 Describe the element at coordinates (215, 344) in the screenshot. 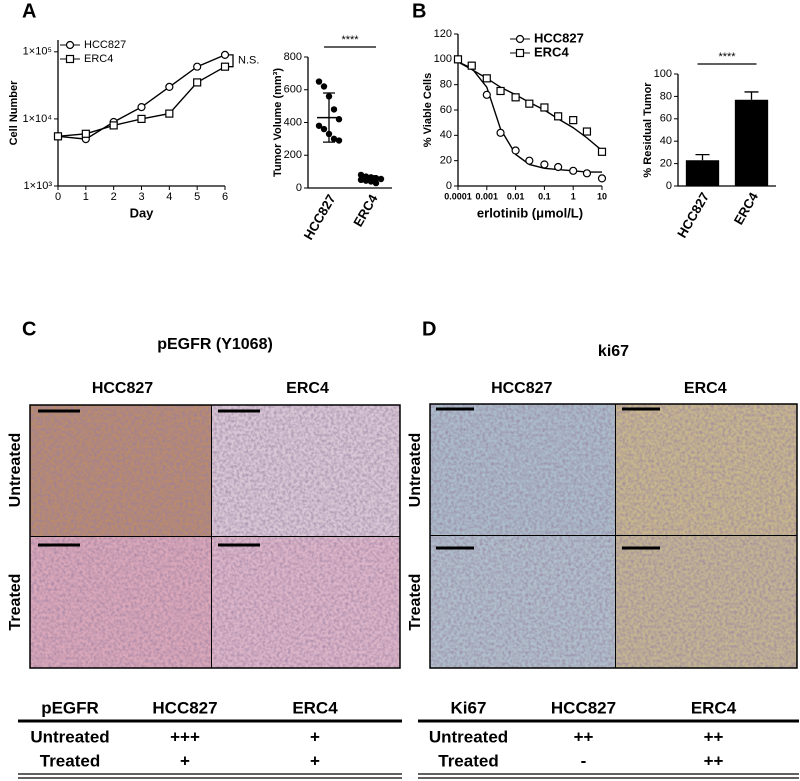

I see `panel-title: pEGFR (Y1068)` at that location.